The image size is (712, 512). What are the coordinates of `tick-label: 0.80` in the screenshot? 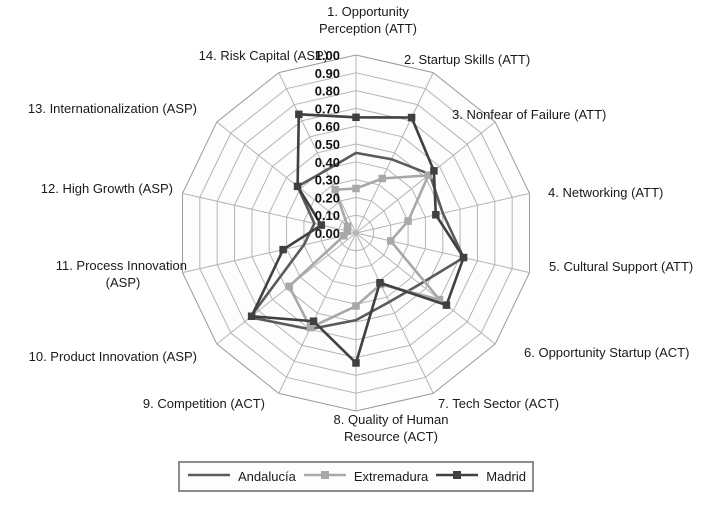 It's located at (327, 91).